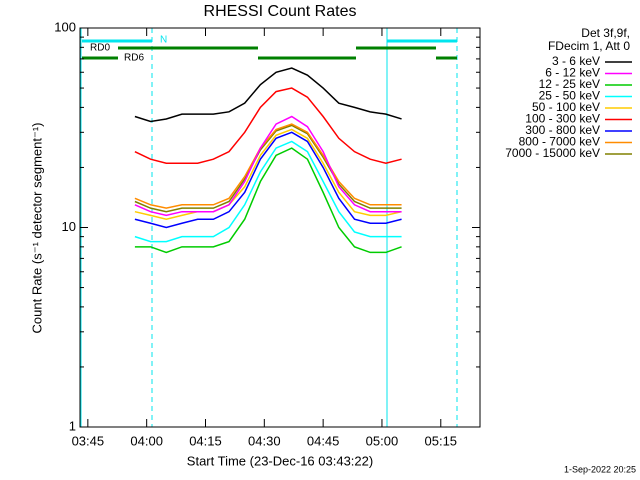 The image size is (640, 480). Describe the element at coordinates (576, 61) in the screenshot. I see `legend-label: 3 - 6 keV` at that location.